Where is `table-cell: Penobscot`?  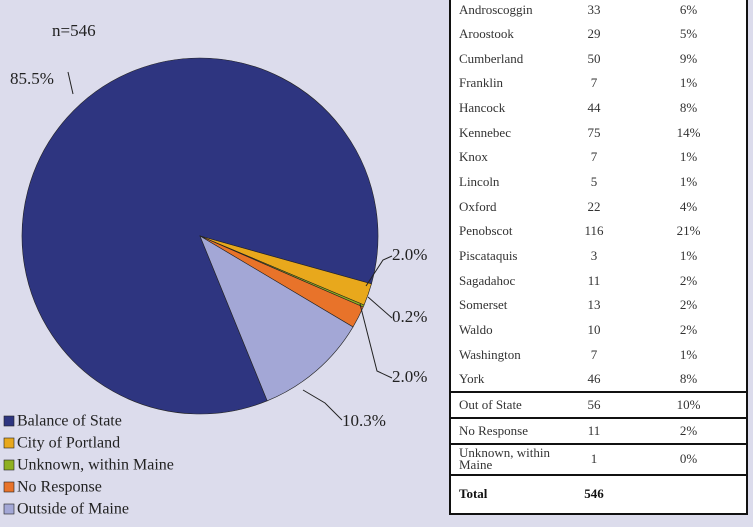
table-cell: Penobscot is located at coordinates (486, 231).